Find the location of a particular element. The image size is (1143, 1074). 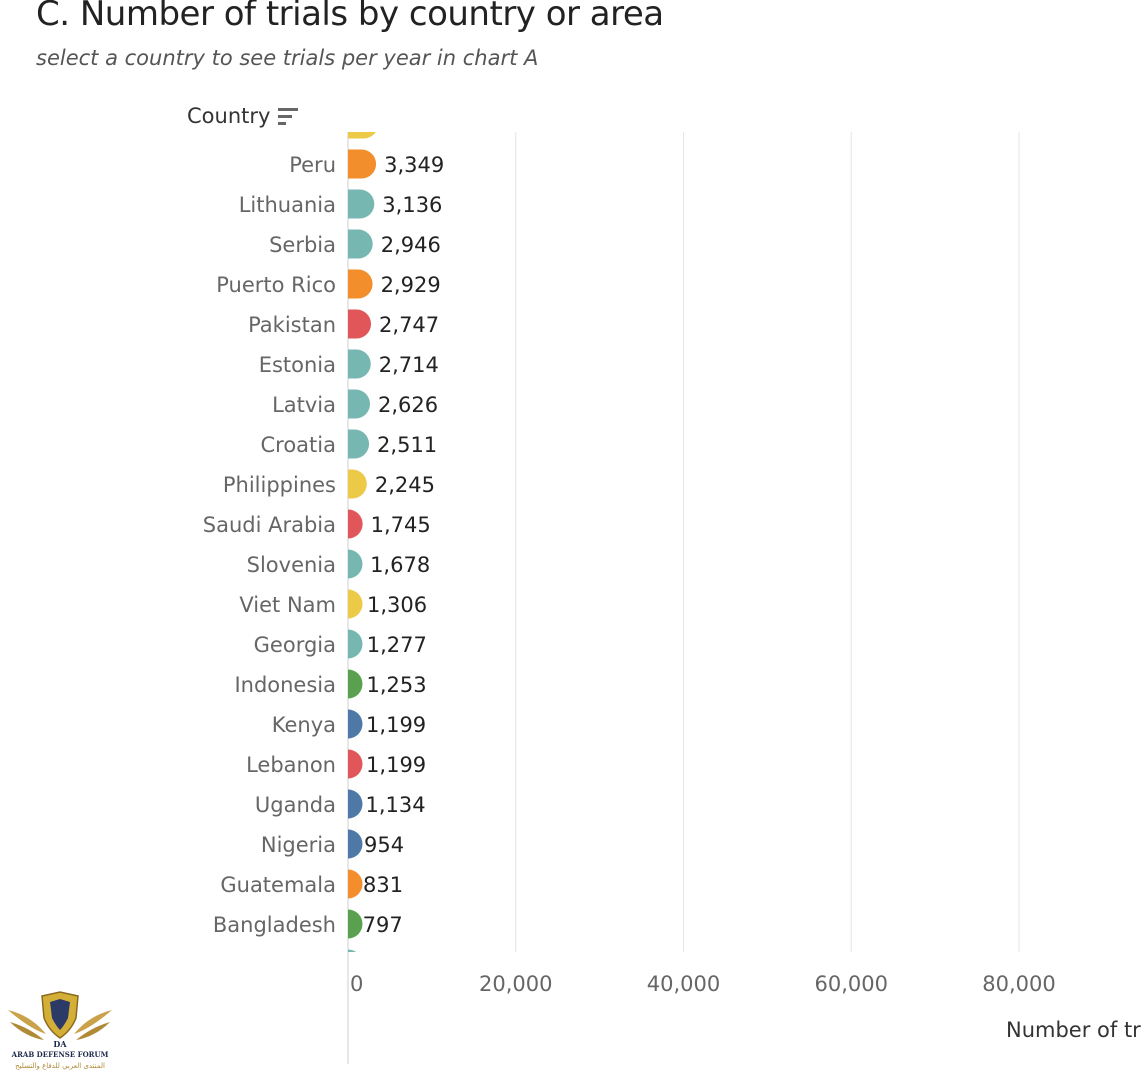

value-label: 3,349 is located at coordinates (414, 165).